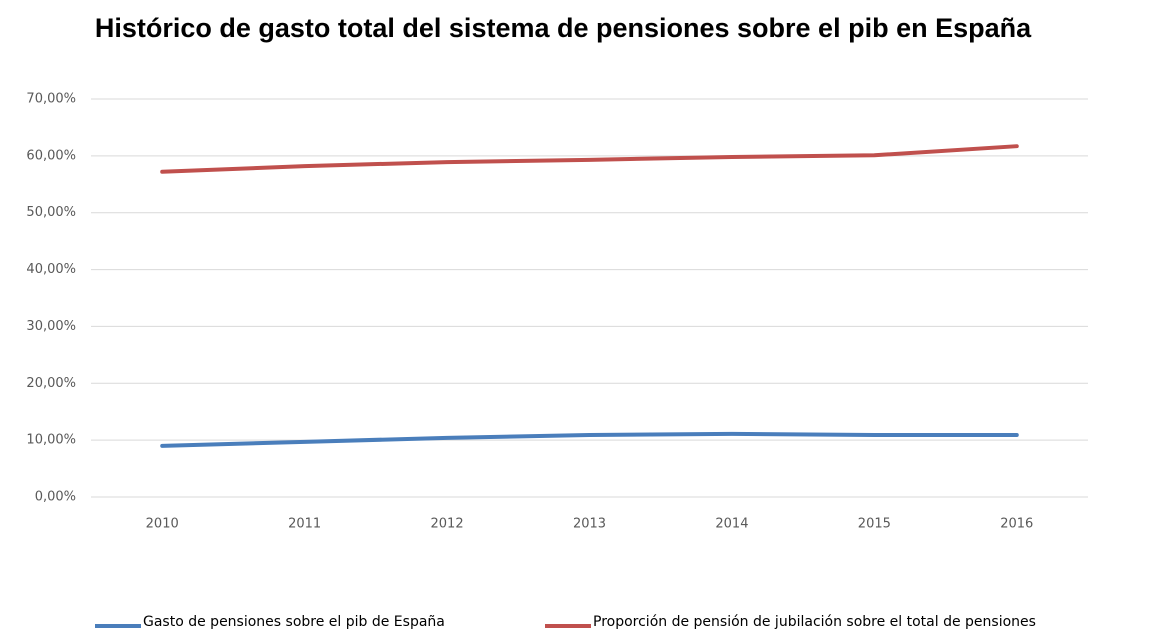 This screenshot has height=631, width=1161. Describe the element at coordinates (51, 326) in the screenshot. I see `y-tick-label: 30,00%` at that location.